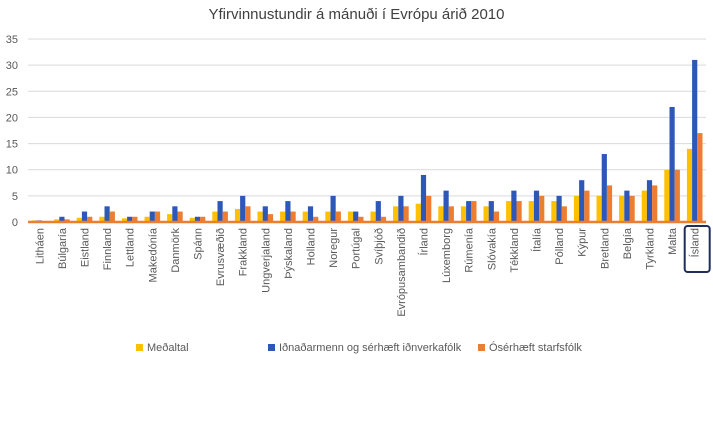  What do you see at coordinates (40, 246) in the screenshot?
I see `x-tick-label: Litháen` at bounding box center [40, 246].